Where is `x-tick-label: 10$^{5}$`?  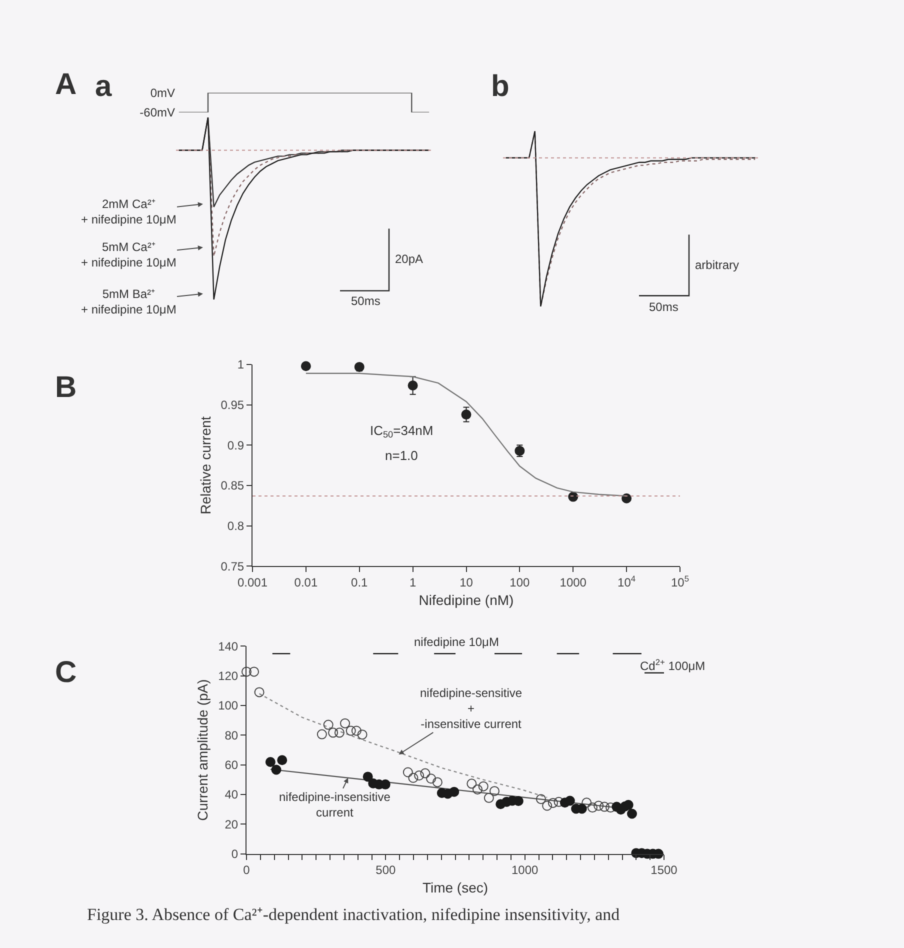
x-tick-label: 10$^{5}$ is located at coordinates (680, 581).